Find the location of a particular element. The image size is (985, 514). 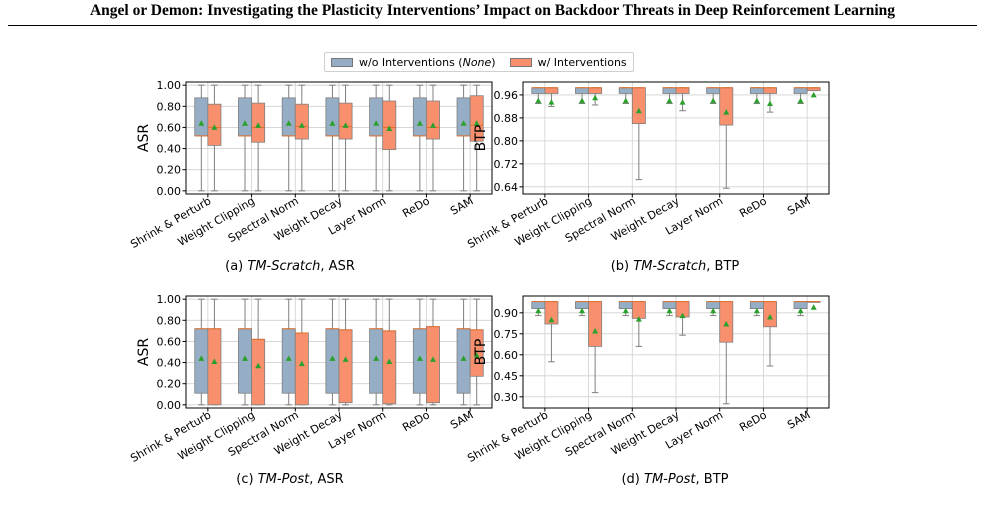

y-tick-label: 0.90 is located at coordinates (506, 313).